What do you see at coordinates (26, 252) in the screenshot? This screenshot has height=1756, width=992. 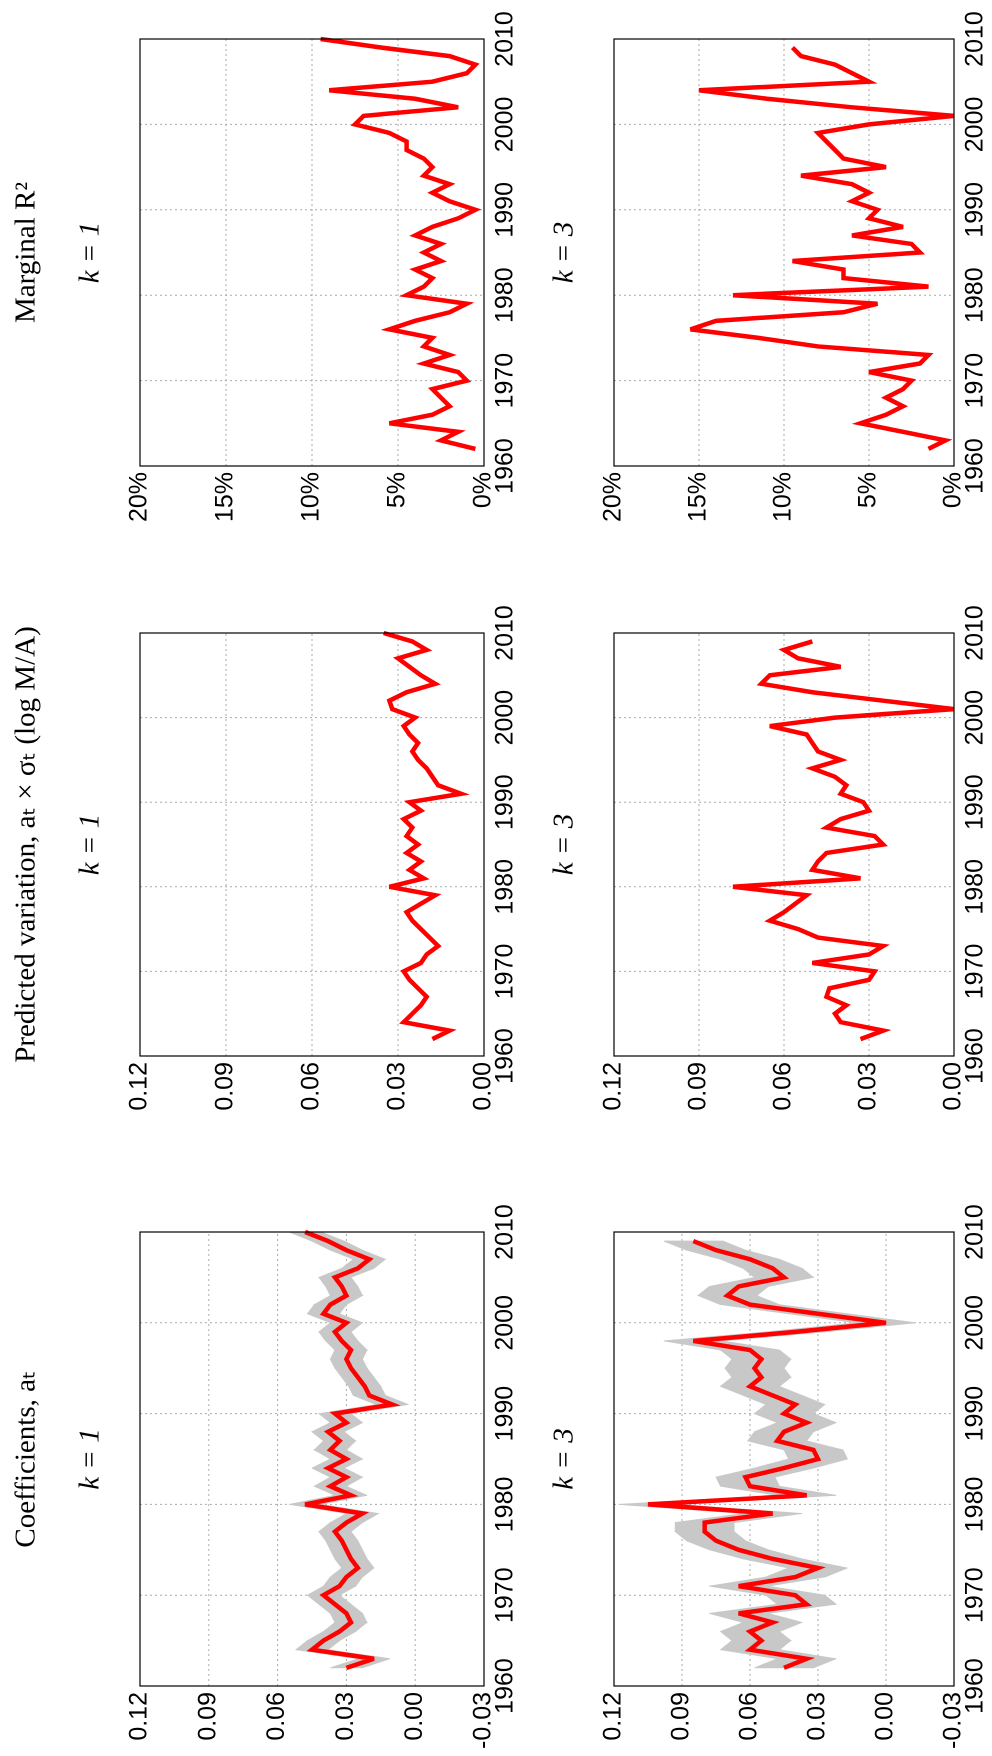 I see `column-title: Marginal R²` at bounding box center [26, 252].